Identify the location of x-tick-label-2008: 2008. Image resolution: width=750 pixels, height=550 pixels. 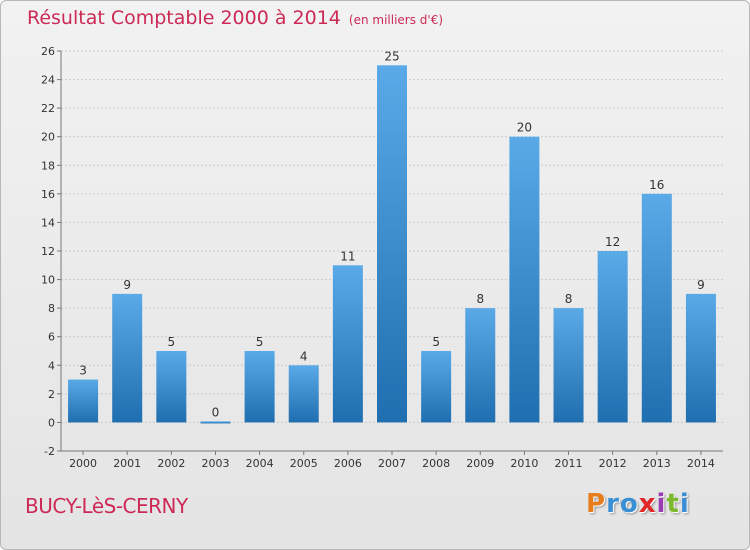
(436, 463).